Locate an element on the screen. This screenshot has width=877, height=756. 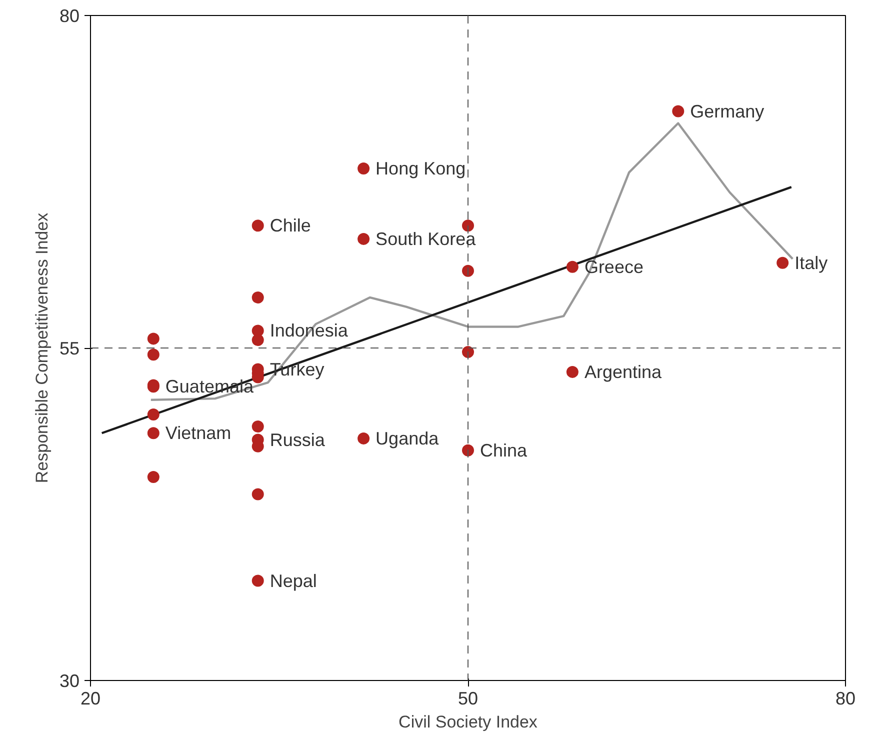
x-tick-label: 80 is located at coordinates (845, 698).